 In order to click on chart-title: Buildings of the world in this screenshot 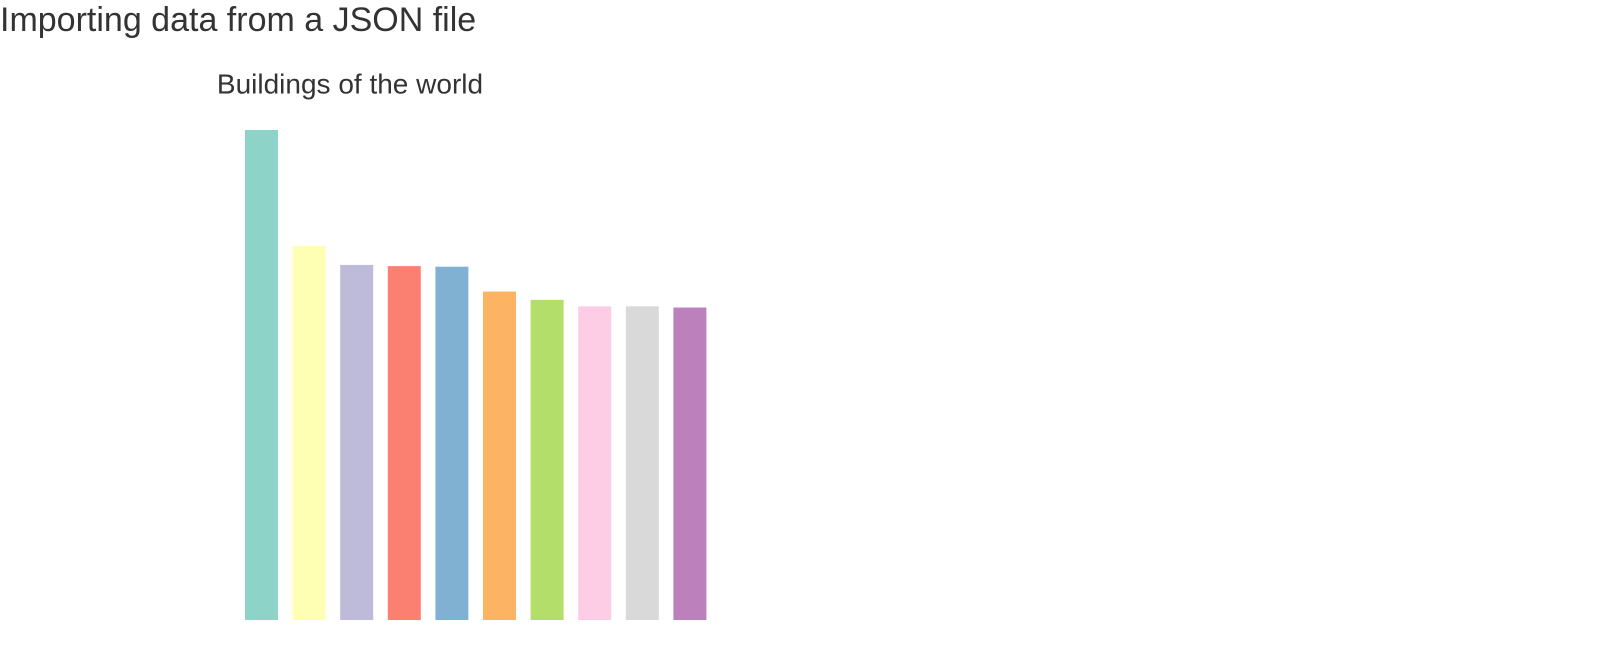, I will do `click(350, 83)`.